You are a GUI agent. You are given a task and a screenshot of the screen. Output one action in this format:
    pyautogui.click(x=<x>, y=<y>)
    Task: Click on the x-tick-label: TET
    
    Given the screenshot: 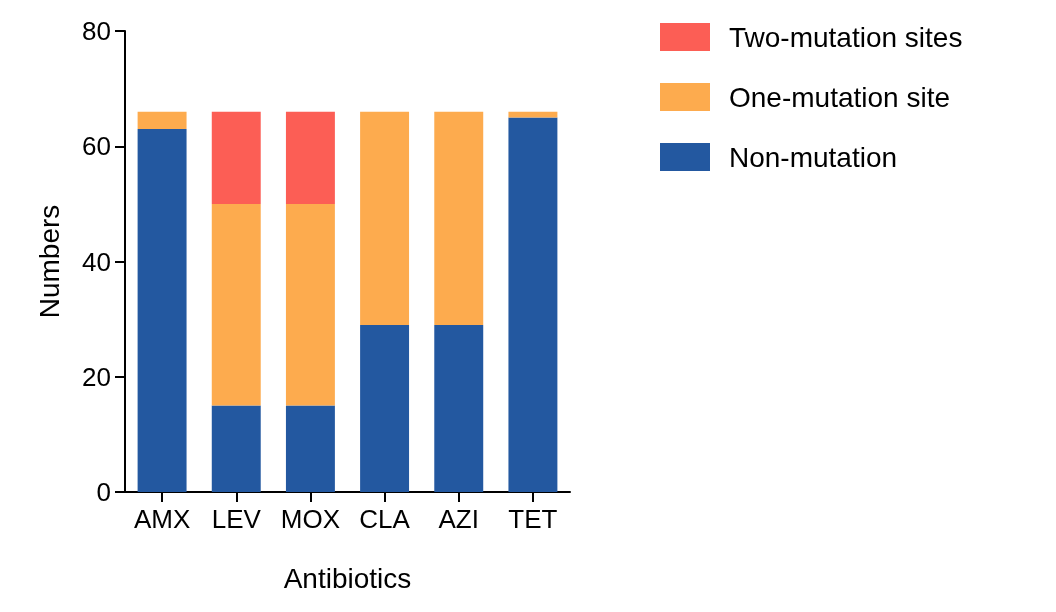 What is the action you would take?
    pyautogui.click(x=533, y=519)
    